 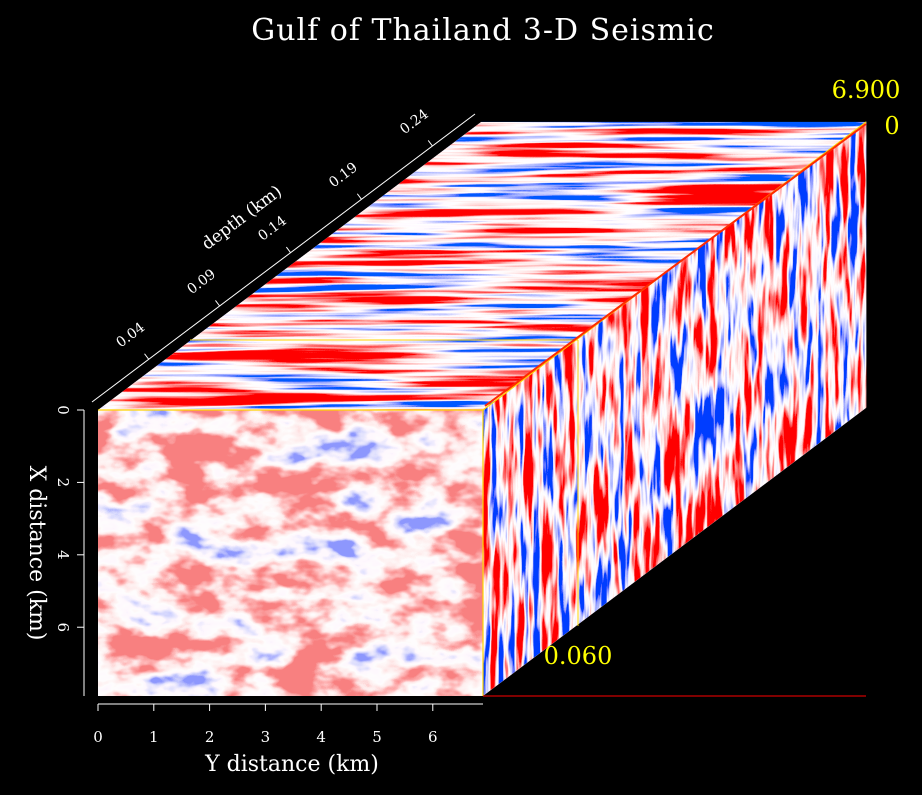 I want to click on x-tick-label: 1, so click(x=154, y=737).